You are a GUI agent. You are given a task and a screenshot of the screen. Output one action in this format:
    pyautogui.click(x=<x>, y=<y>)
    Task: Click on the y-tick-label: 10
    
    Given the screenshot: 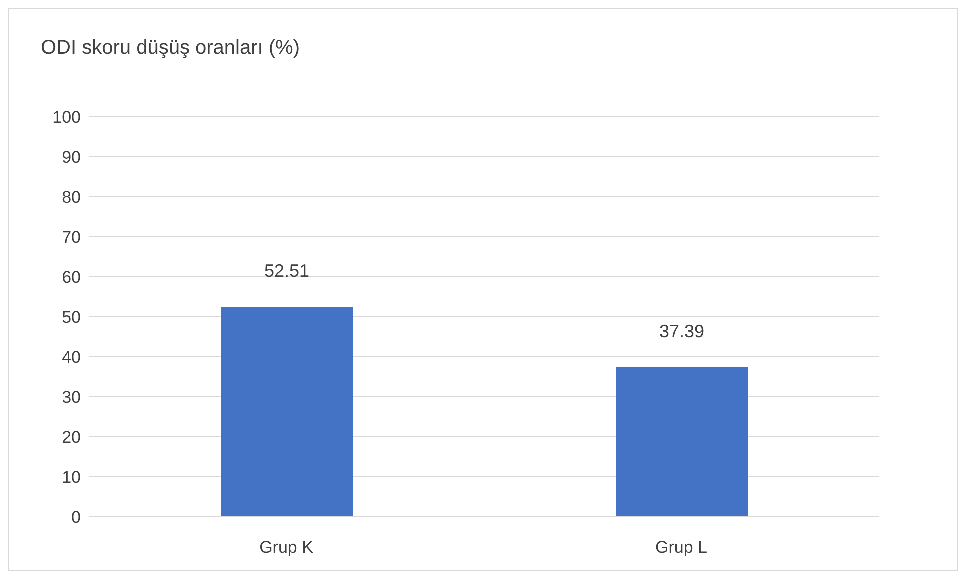 What is the action you would take?
    pyautogui.click(x=71, y=478)
    